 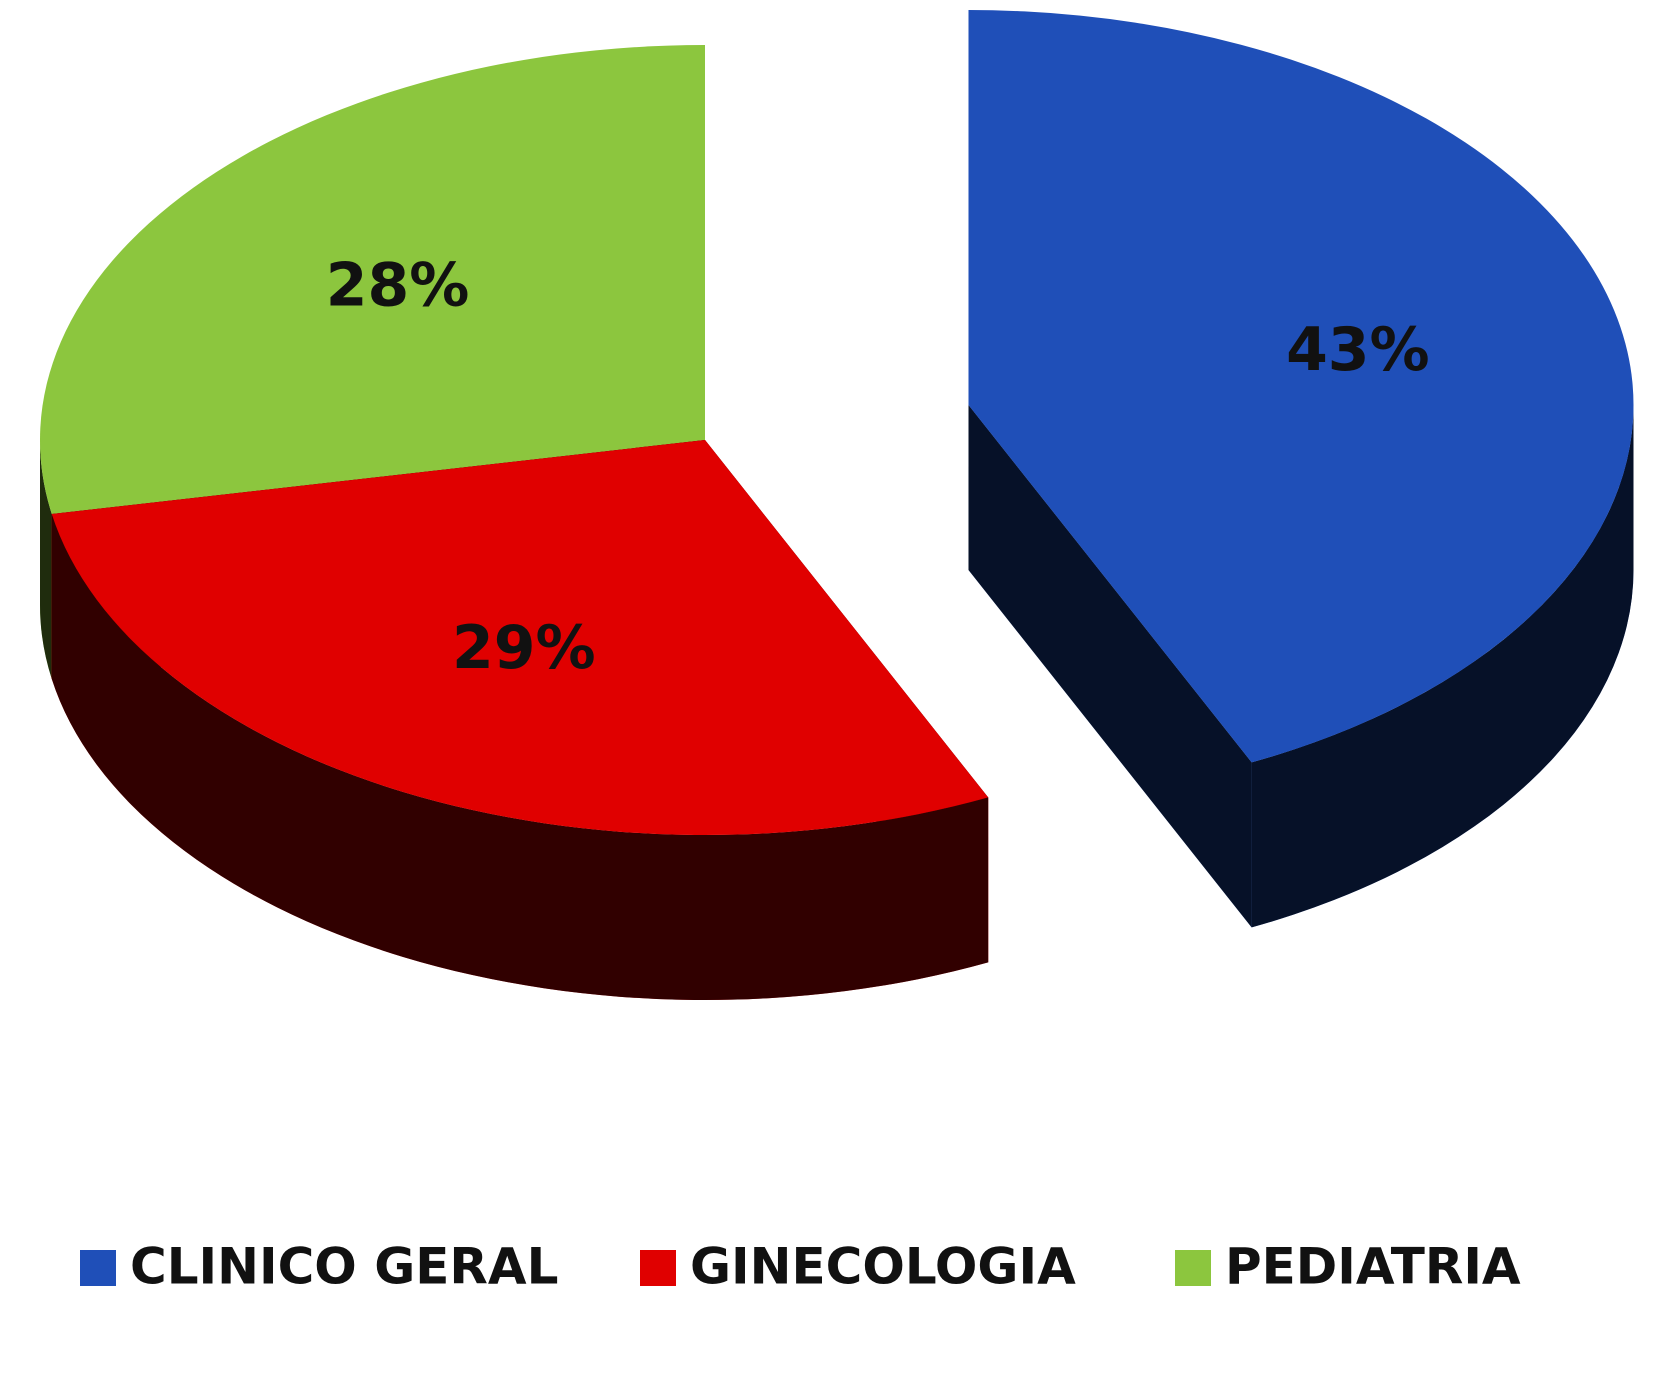 I want to click on legend-label: GINECOLOGIA, so click(x=883, y=1267).